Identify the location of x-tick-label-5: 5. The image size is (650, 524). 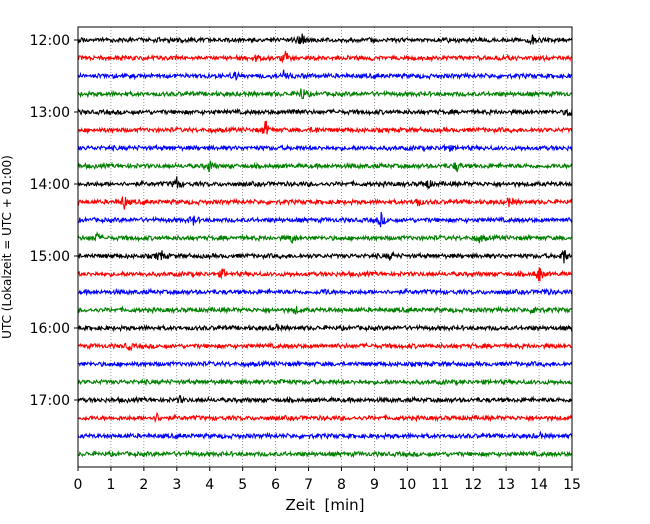
(242, 485).